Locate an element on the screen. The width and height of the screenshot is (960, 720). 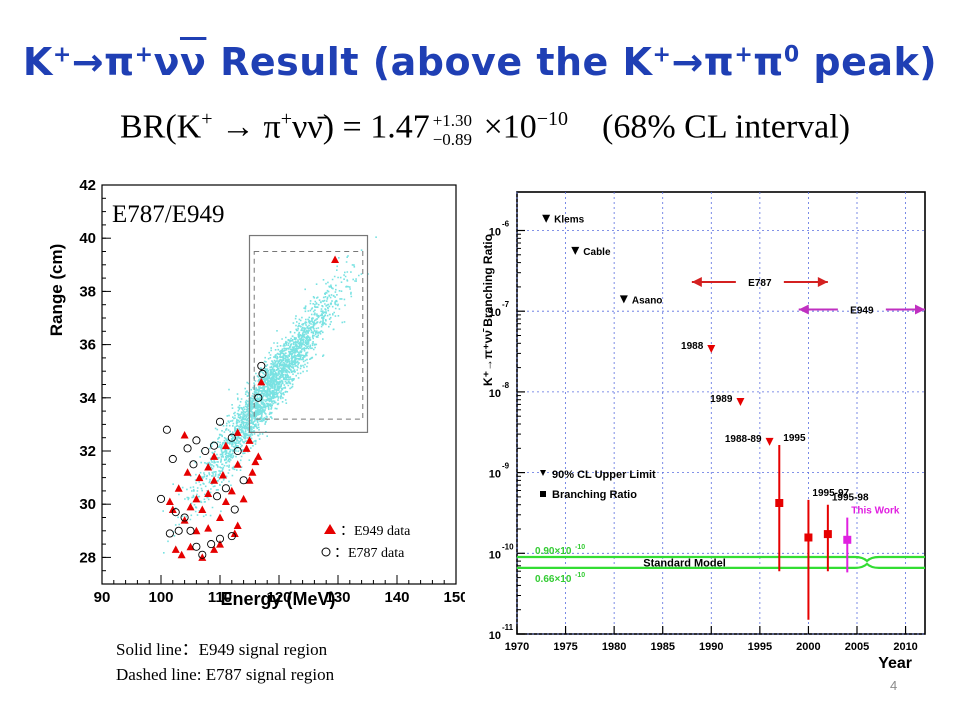
sm-band-edges is located at coordinates (721, 562).